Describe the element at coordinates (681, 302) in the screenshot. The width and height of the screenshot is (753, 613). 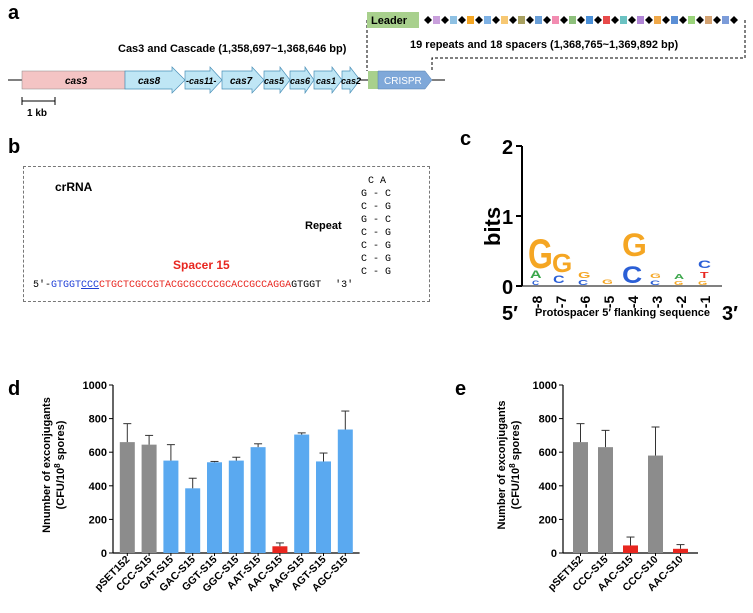
I see `logo-position-label: -2` at that location.